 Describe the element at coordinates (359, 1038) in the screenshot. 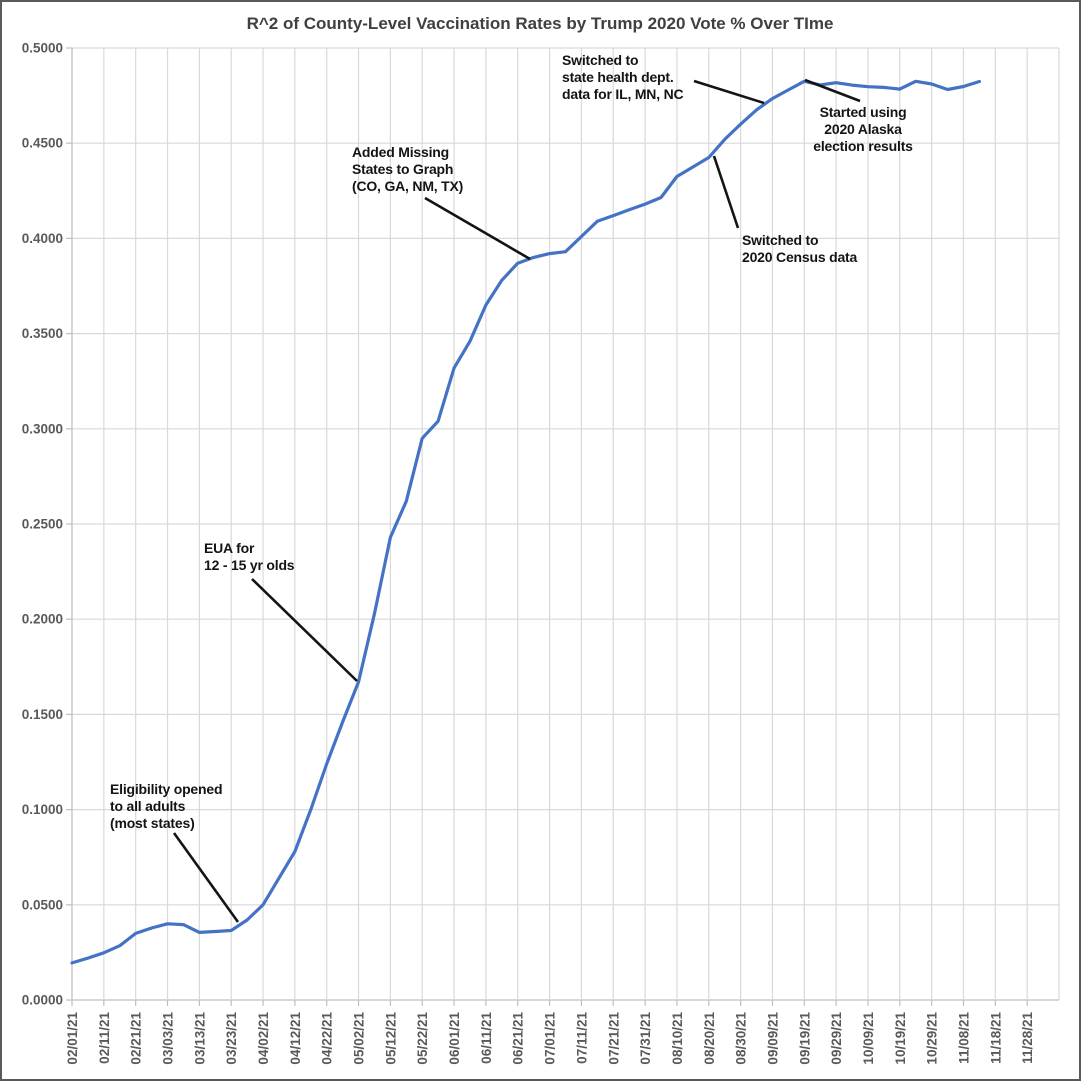

I see `x-tick-label: 05/02/21` at that location.